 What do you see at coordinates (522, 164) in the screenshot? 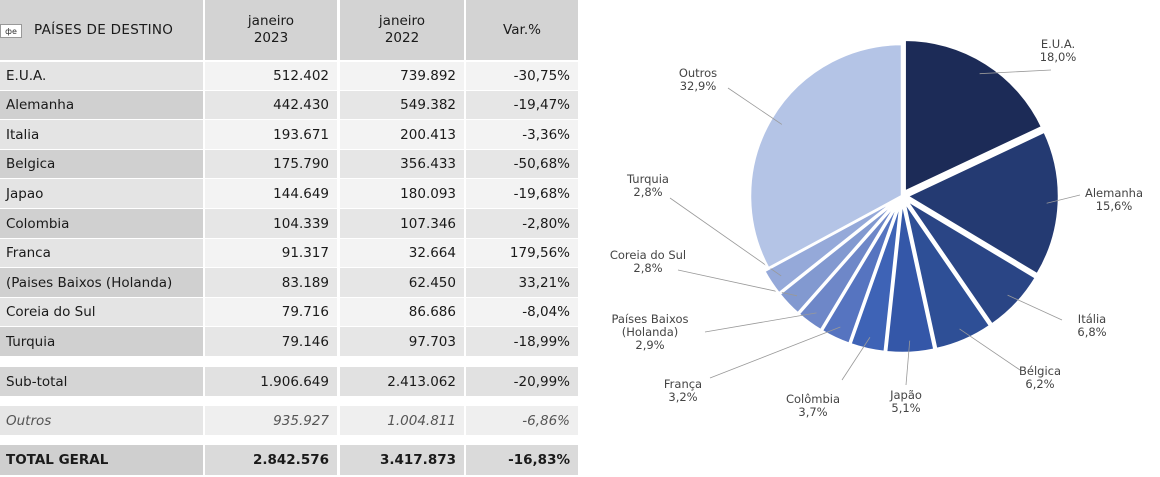
I see `row-variation: -50,68%` at bounding box center [522, 164].